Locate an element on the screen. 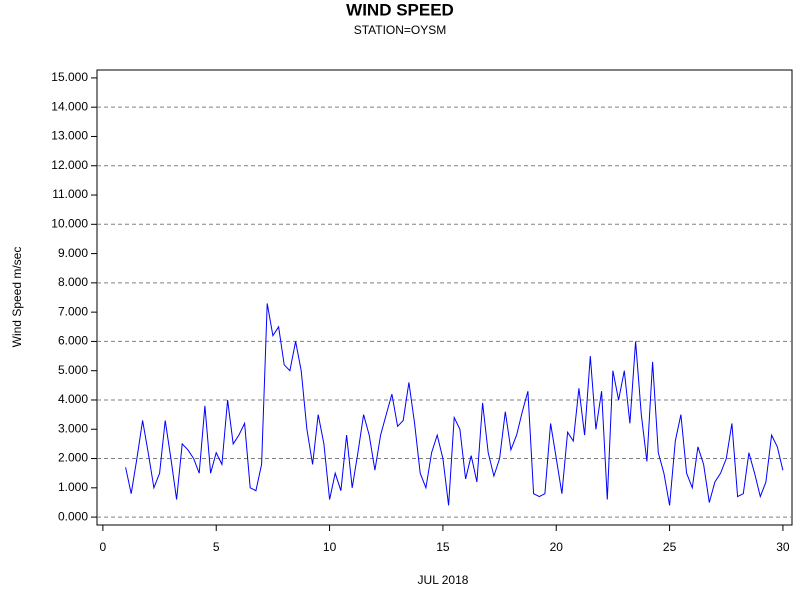  x-tick-label: 0 is located at coordinates (103, 547).